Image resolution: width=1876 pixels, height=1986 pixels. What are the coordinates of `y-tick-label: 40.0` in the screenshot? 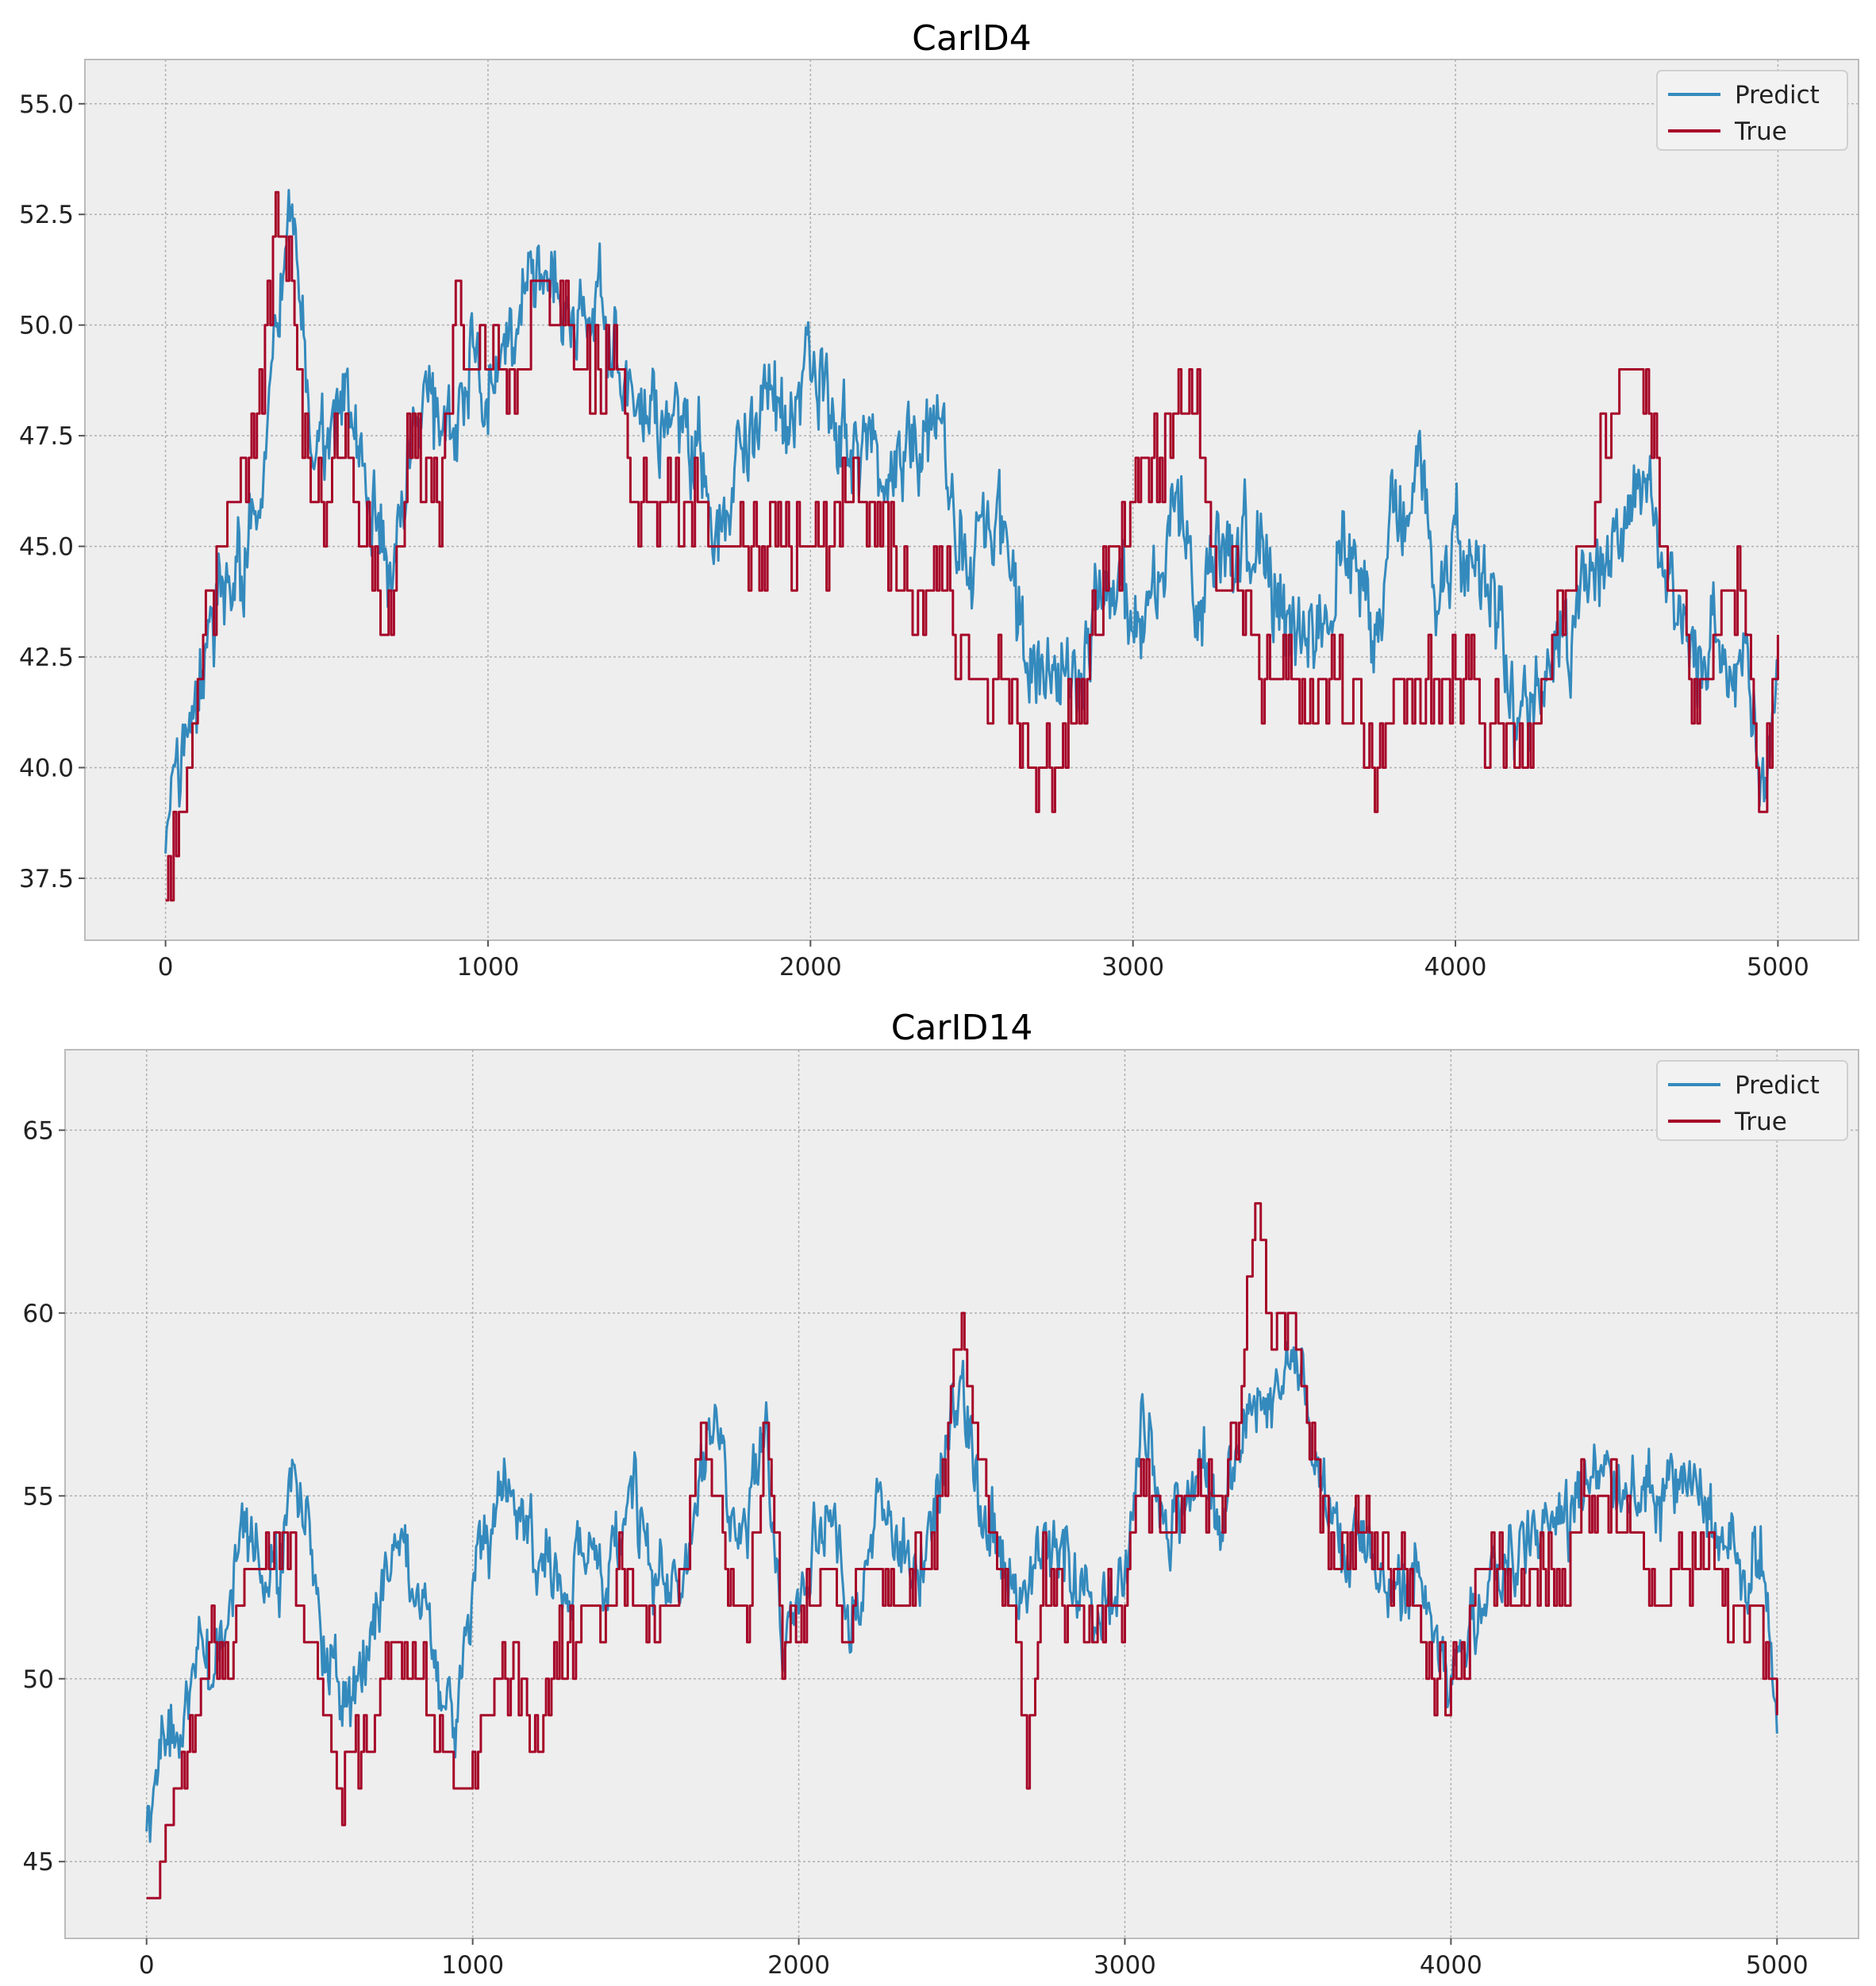 It's located at (46, 768).